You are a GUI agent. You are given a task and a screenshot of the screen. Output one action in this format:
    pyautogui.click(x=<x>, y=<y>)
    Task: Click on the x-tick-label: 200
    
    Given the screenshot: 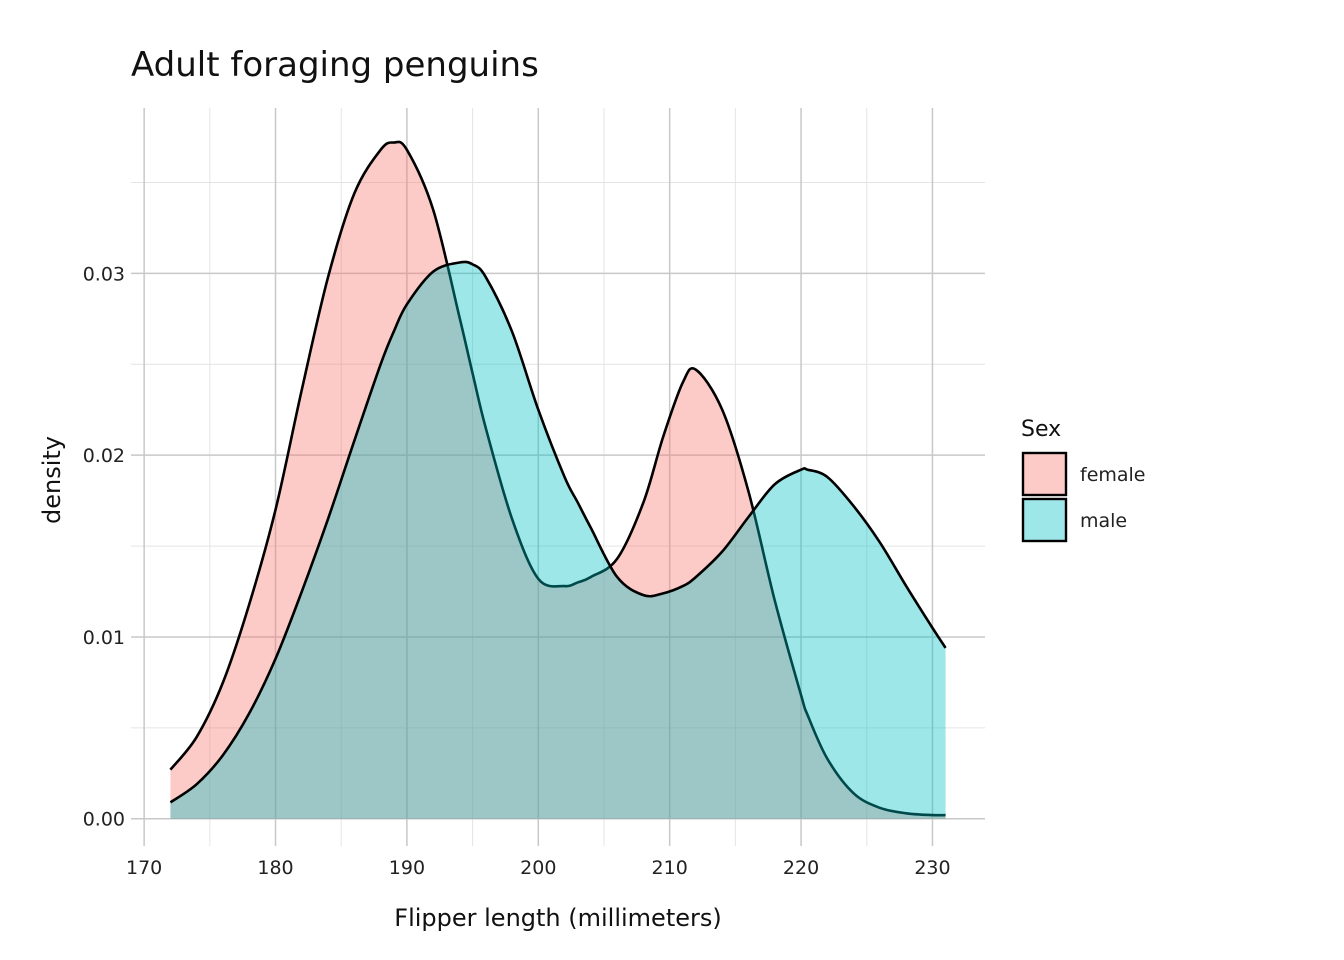 What is the action you would take?
    pyautogui.click(x=538, y=868)
    